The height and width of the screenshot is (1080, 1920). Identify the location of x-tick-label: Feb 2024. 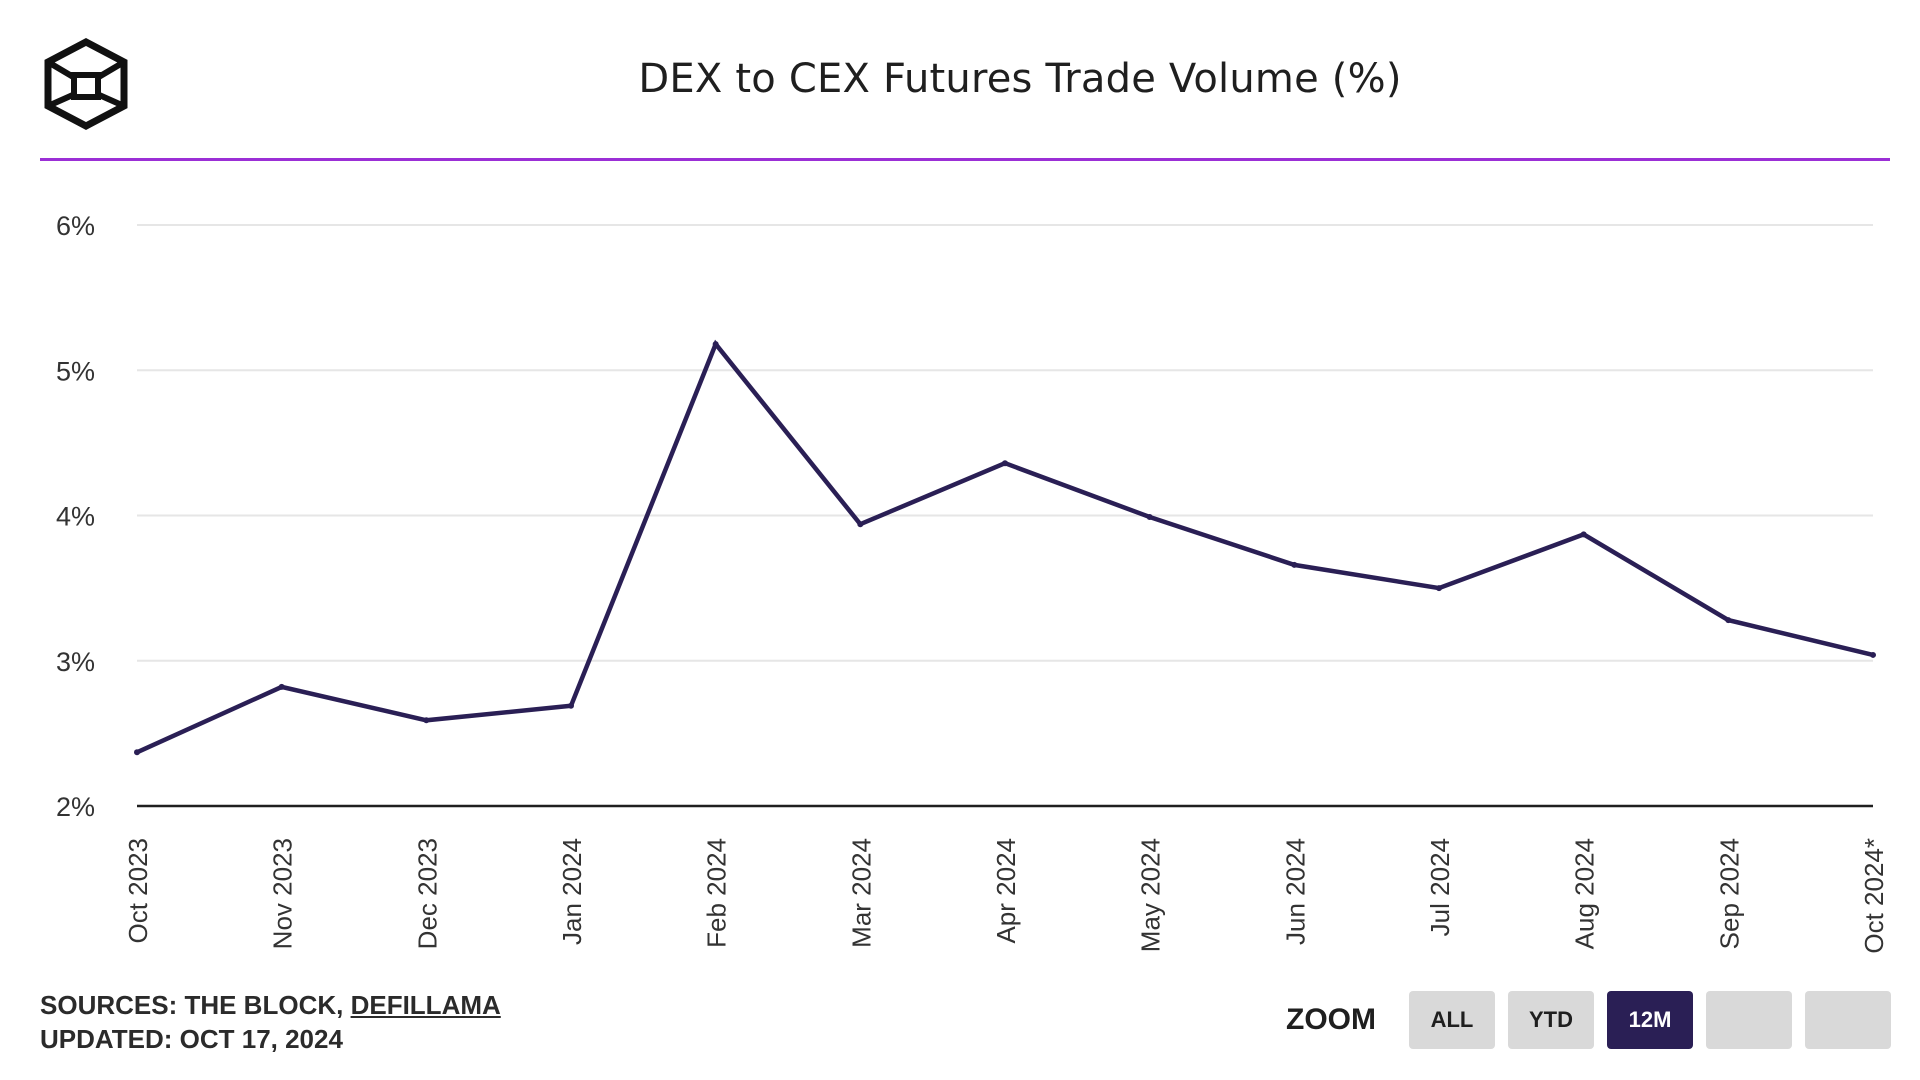
(717, 893).